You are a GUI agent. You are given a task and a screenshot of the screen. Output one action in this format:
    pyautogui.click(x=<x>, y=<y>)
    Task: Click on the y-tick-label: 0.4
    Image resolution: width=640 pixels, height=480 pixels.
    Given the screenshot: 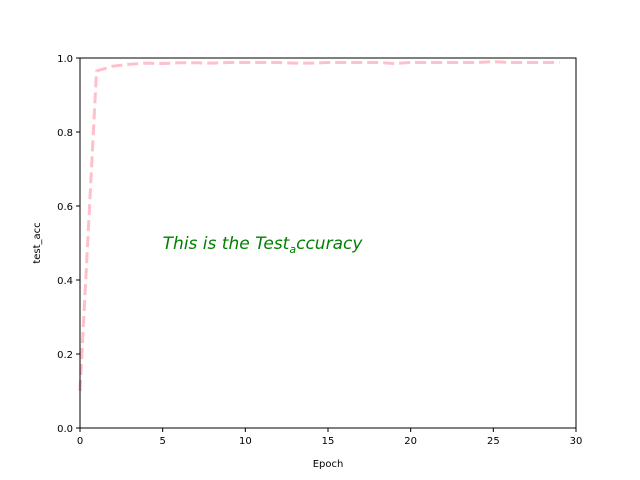 What is the action you would take?
    pyautogui.click(x=65, y=281)
    